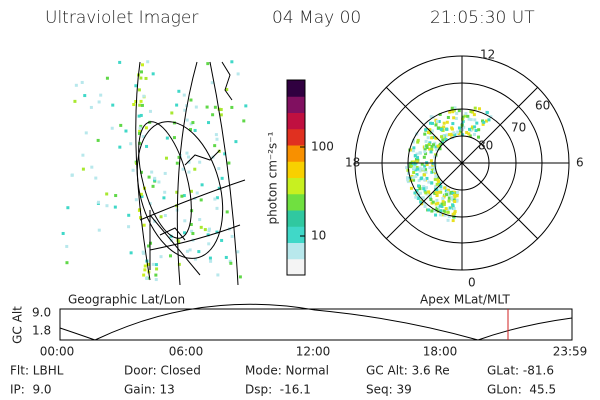 The width and height of the screenshot is (600, 400). I want to click on info-field: Gain: 13, so click(149, 390).